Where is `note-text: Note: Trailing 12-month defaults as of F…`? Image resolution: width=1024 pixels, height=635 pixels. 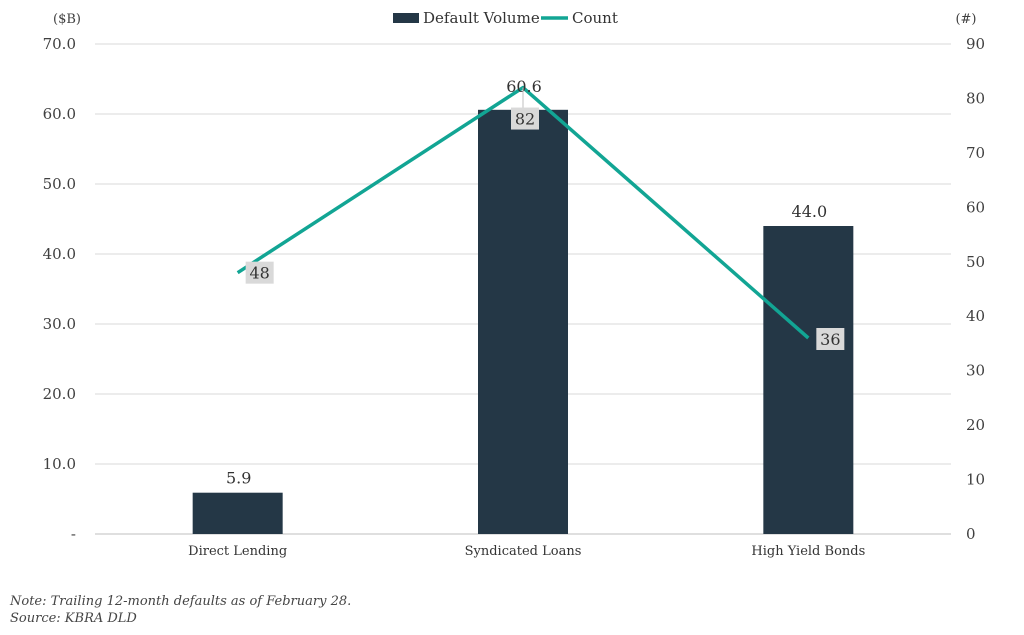 note-text: Note: Trailing 12-month defaults as of F… is located at coordinates (181, 601).